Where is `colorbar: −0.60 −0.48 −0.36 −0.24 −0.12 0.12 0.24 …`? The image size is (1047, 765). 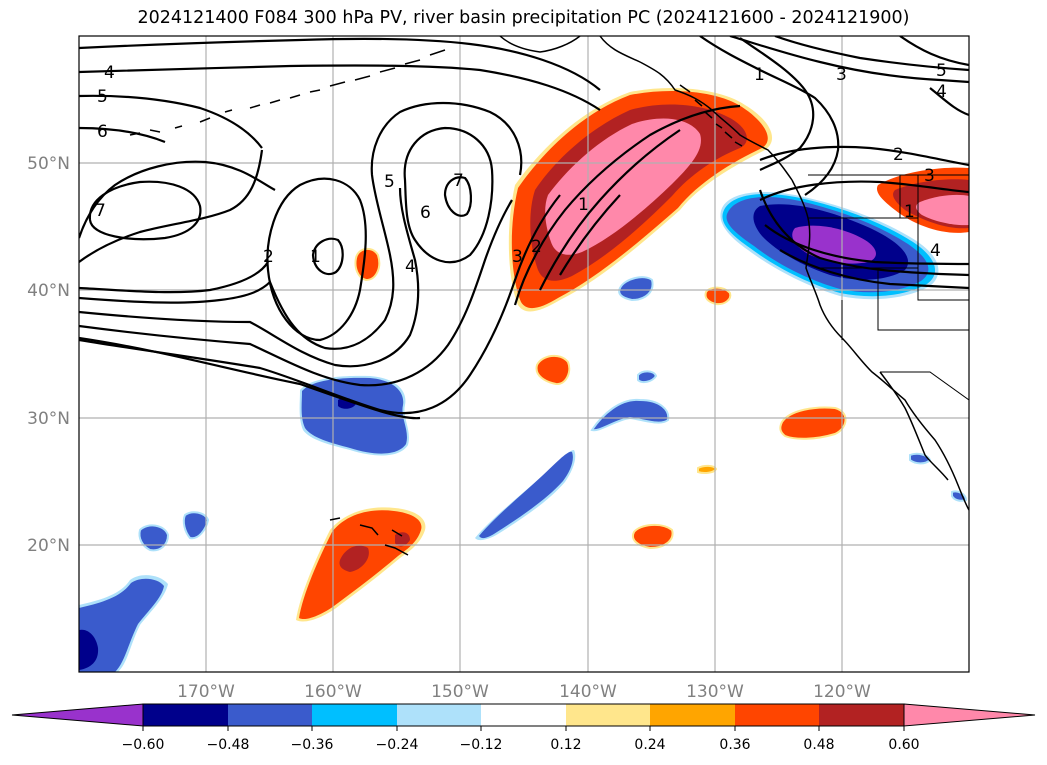
colorbar: −0.60 −0.48 −0.36 −0.24 −0.12 0.12 0.24 … is located at coordinates (523, 728).